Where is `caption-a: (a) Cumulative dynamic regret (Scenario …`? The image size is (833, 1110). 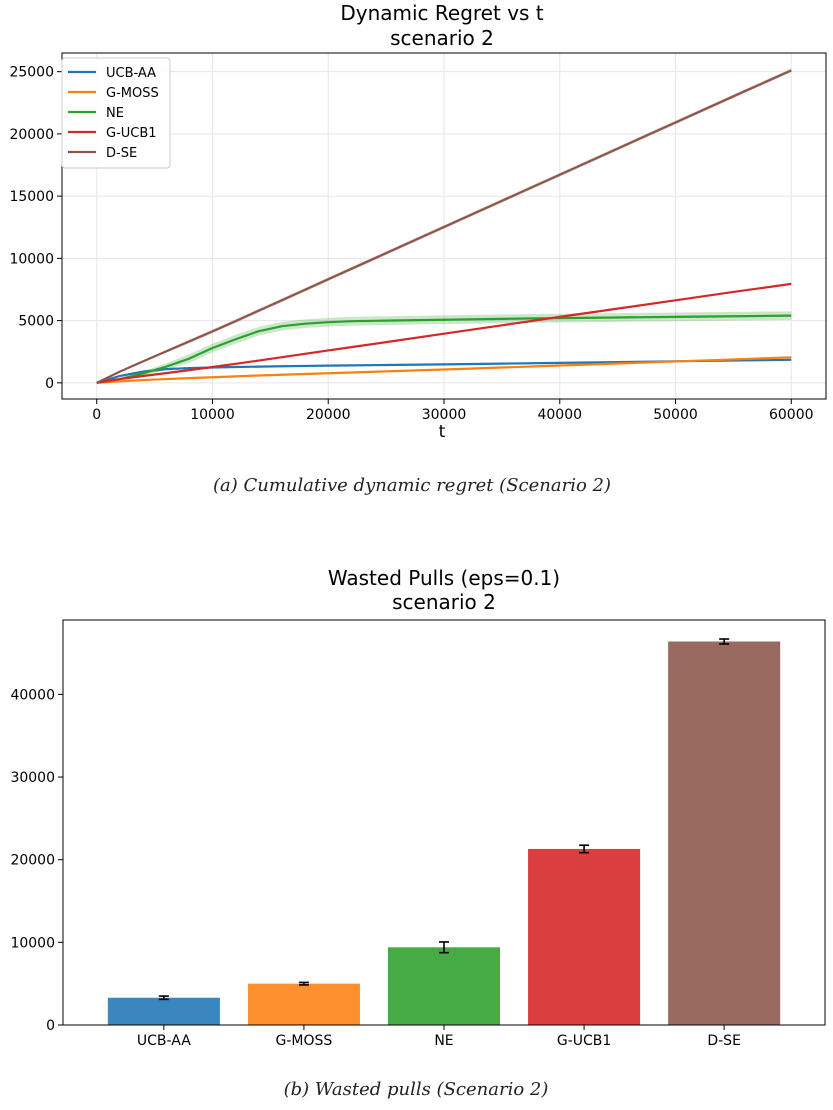
caption-a: (a) Cumulative dynamic regret (Scenario … is located at coordinates (412, 485).